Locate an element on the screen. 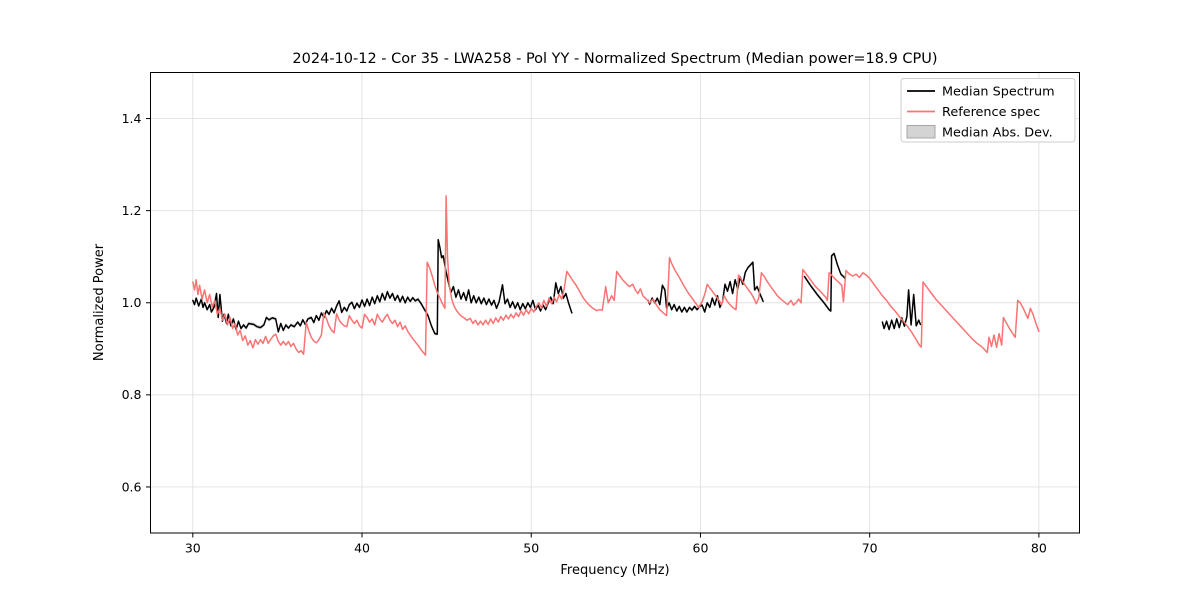 This screenshot has height=604, width=1200. x-tick-label: 40 is located at coordinates (362, 548).